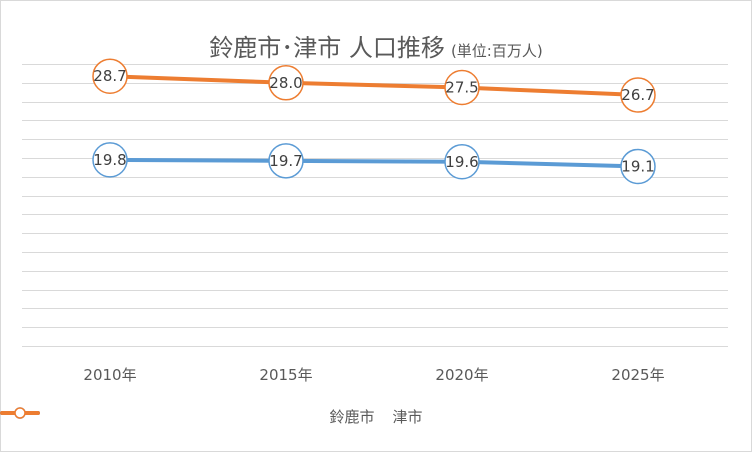 This screenshot has height=452, width=752. What do you see at coordinates (109, 375) in the screenshot?
I see `x-tick-label: 2010年` at bounding box center [109, 375].